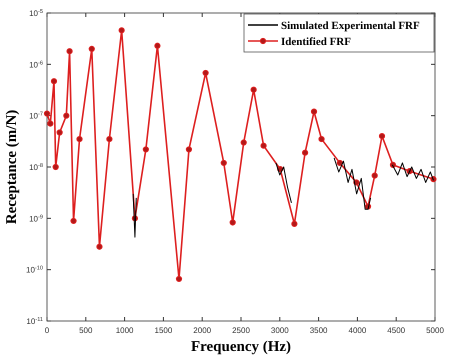 The image size is (450, 356). What do you see at coordinates (396, 330) in the screenshot?
I see `x-tick-label: 4500` at bounding box center [396, 330].